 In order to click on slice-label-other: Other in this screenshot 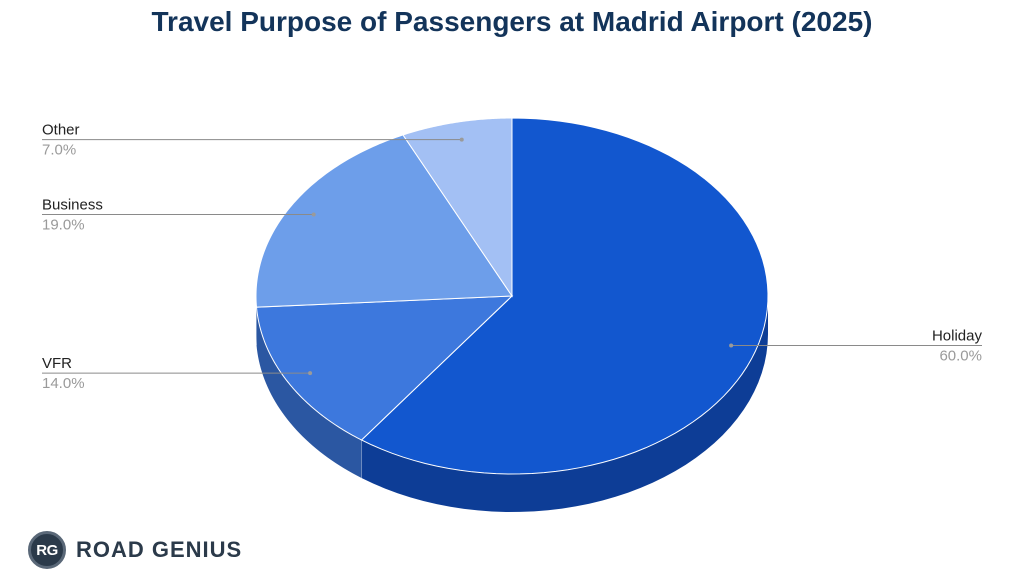, I will do `click(61, 130)`.